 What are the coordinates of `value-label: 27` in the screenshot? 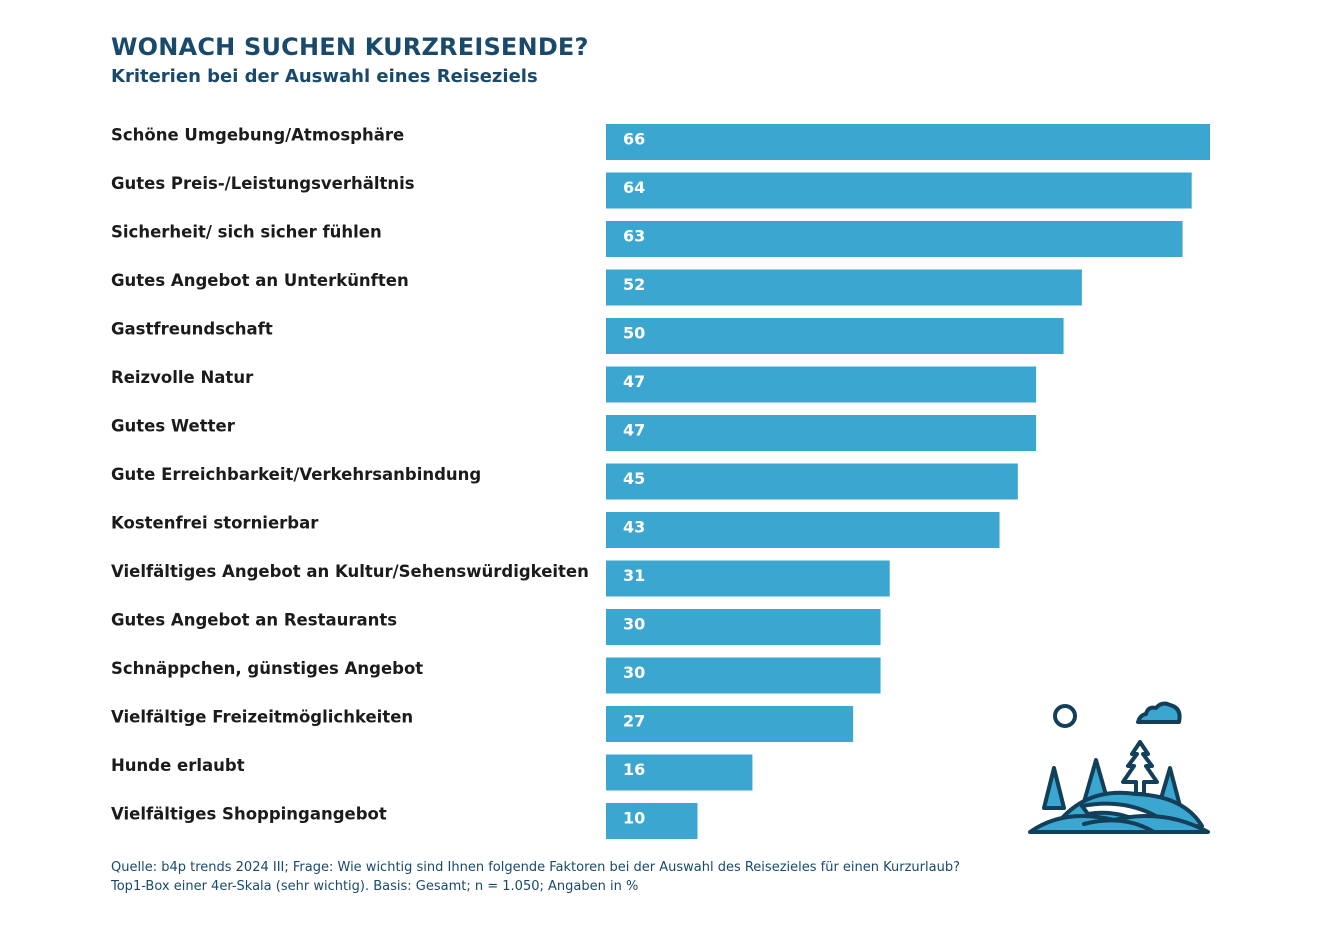 It's located at (634, 721).